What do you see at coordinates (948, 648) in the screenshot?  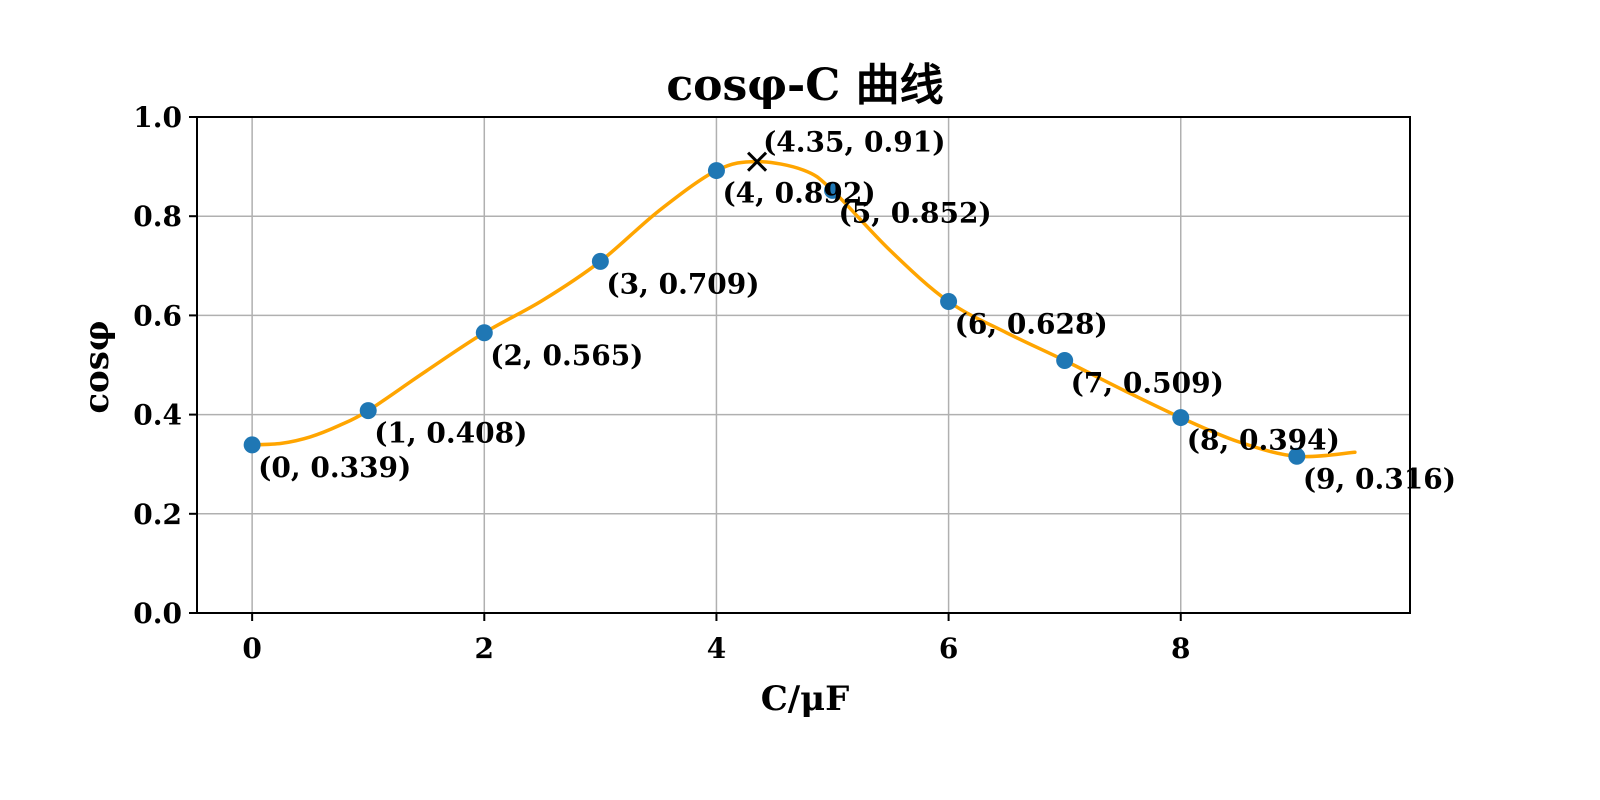 I see `x-tick-label: 6` at bounding box center [948, 648].